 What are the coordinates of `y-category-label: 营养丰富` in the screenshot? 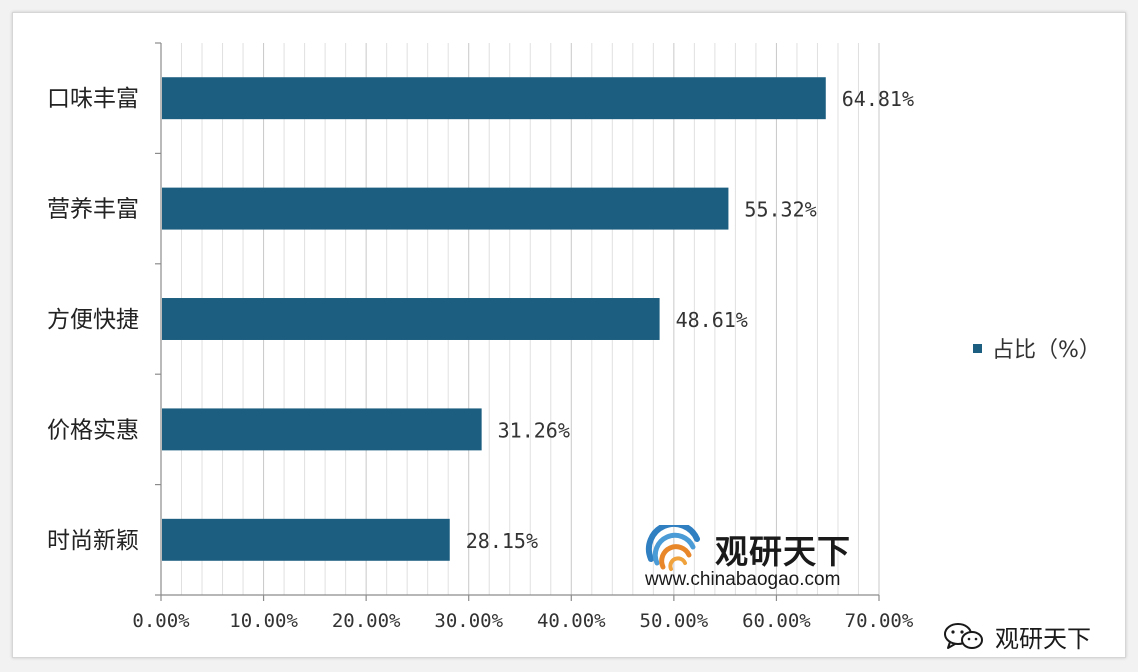 It's located at (93, 210).